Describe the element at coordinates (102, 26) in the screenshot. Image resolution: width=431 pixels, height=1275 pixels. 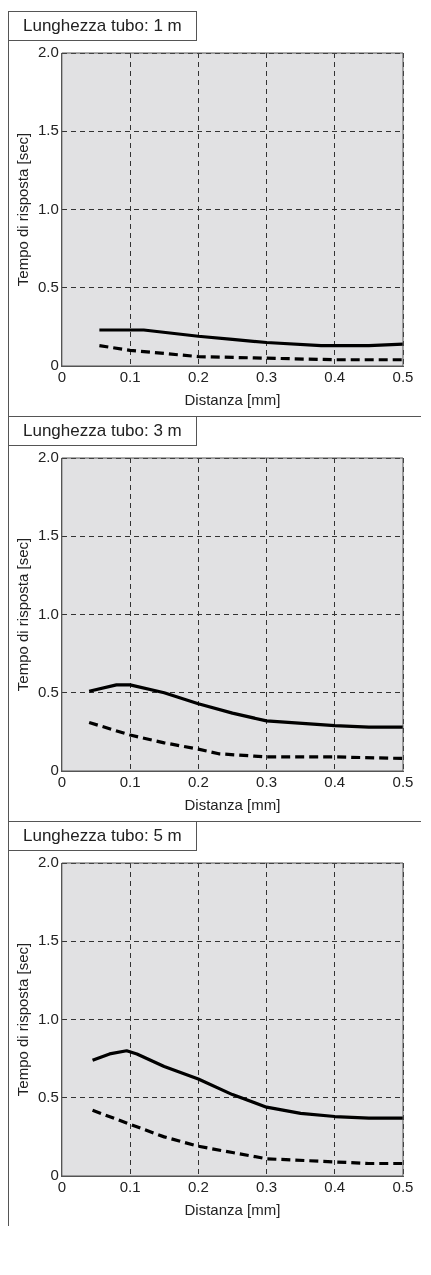
I see `chart-title: Lunghezza tubo: 1 m` at that location.